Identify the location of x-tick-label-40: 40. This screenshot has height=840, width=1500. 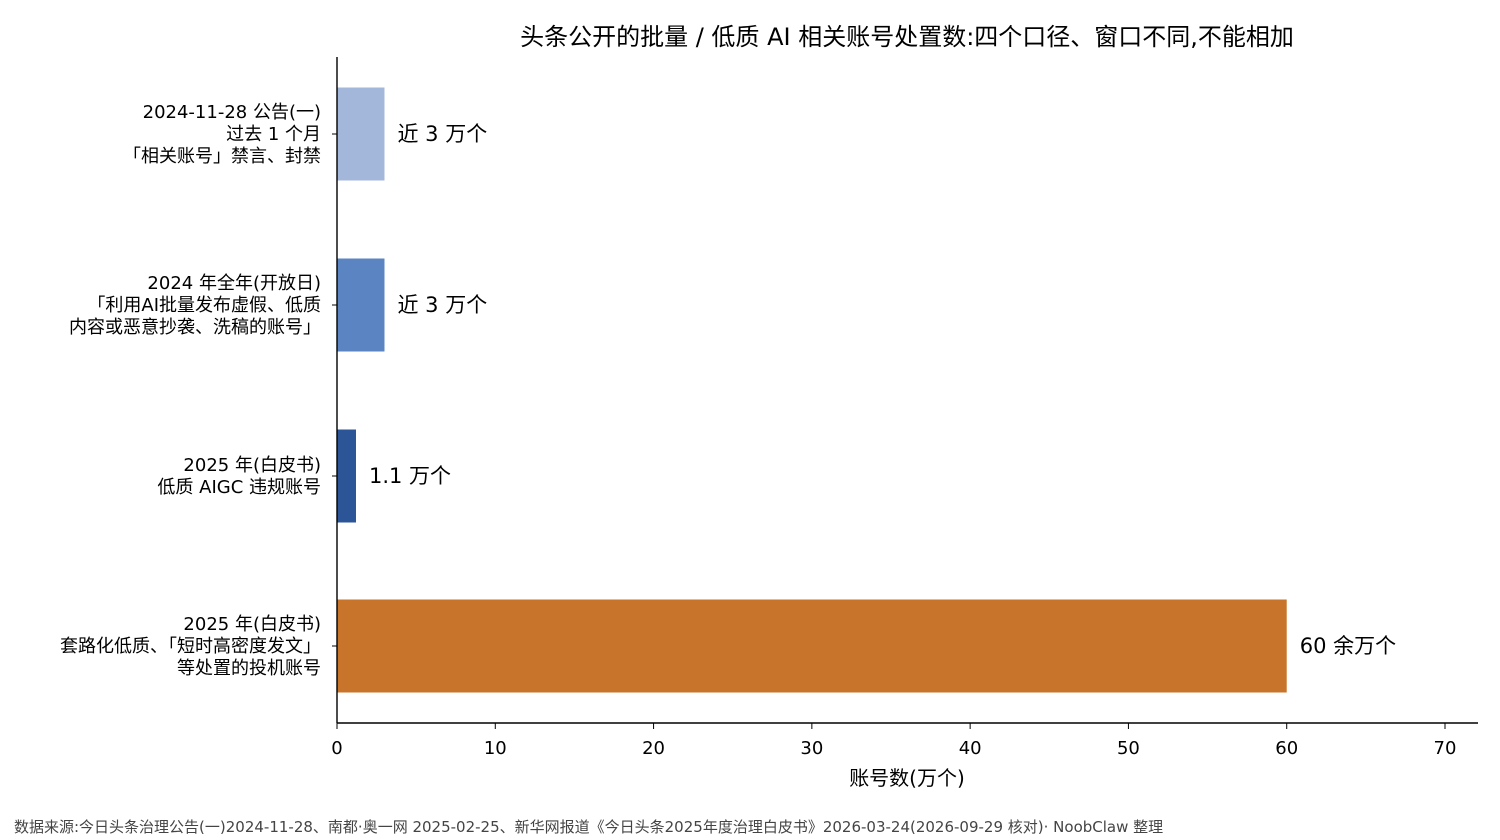
(970, 748).